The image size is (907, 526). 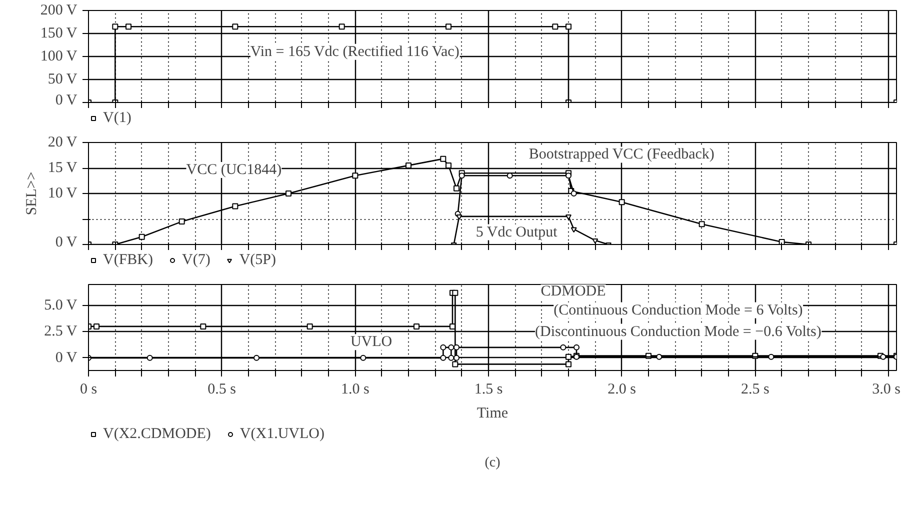 I want to click on y-tick-label: 150 V, so click(x=59, y=34).